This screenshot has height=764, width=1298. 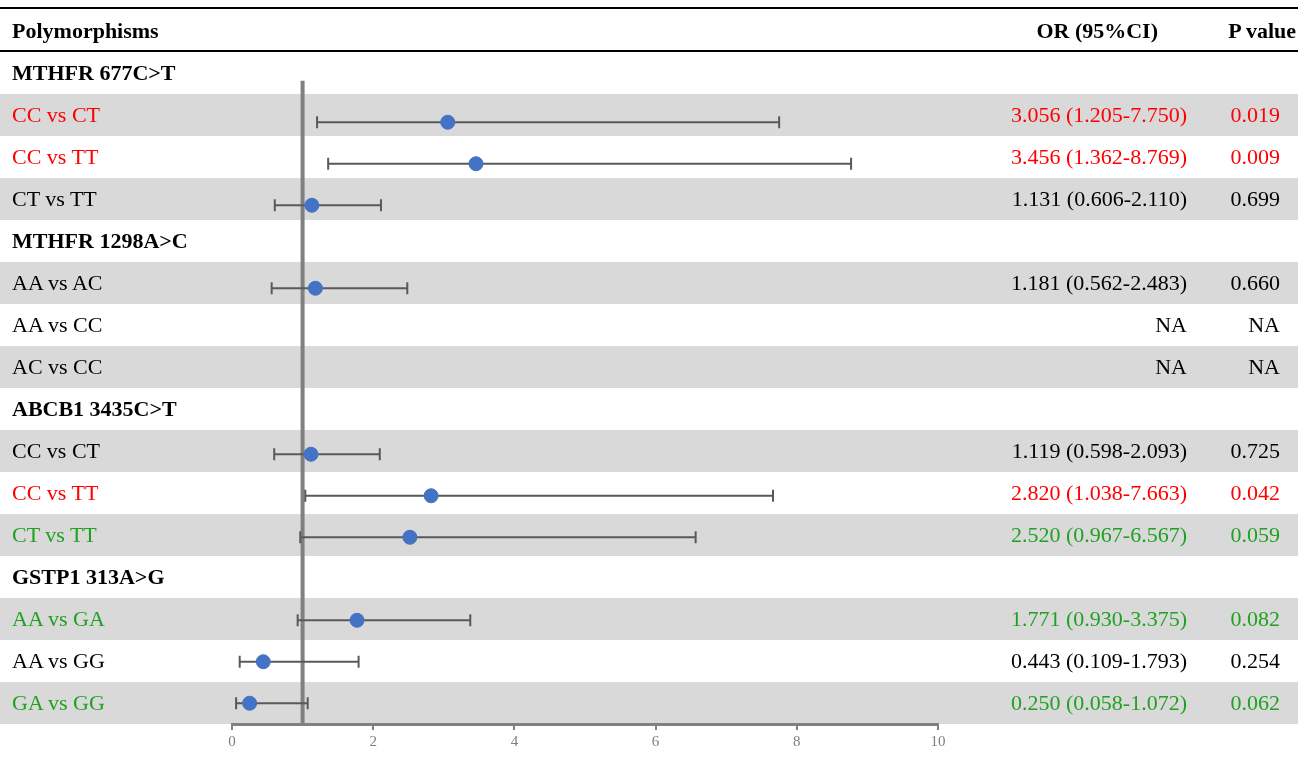 I want to click on x-tick-label: 6, so click(x=655, y=740).